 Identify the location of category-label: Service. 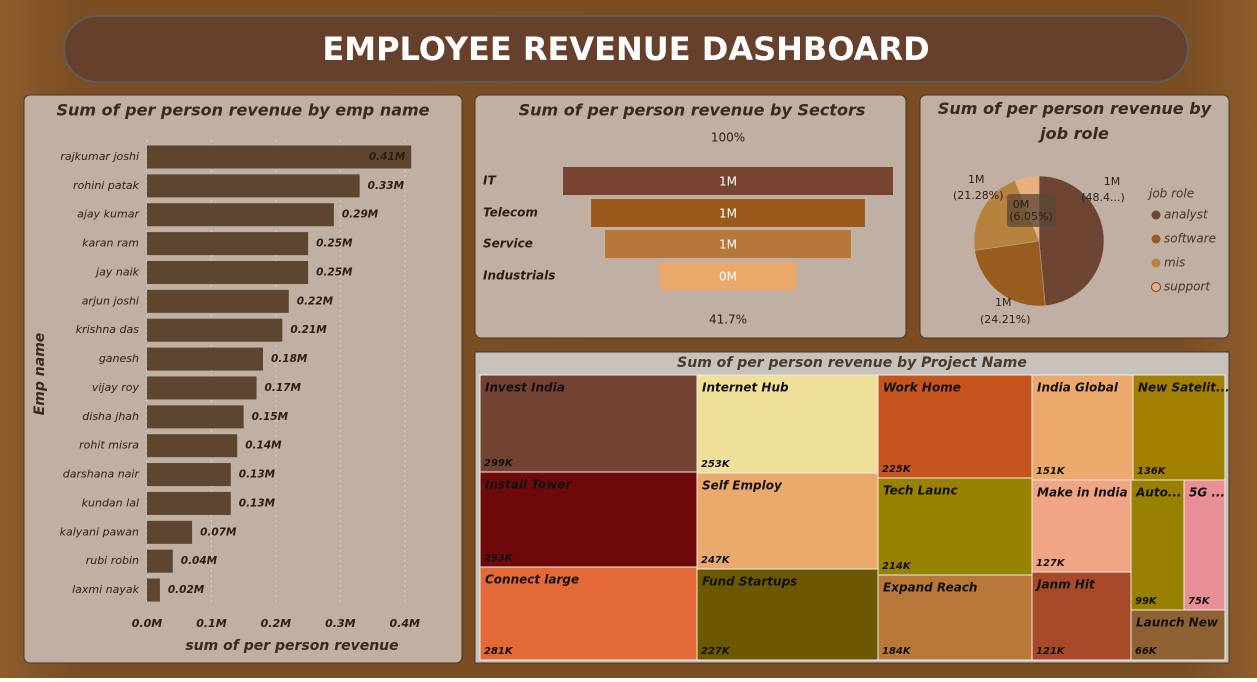
(508, 244).